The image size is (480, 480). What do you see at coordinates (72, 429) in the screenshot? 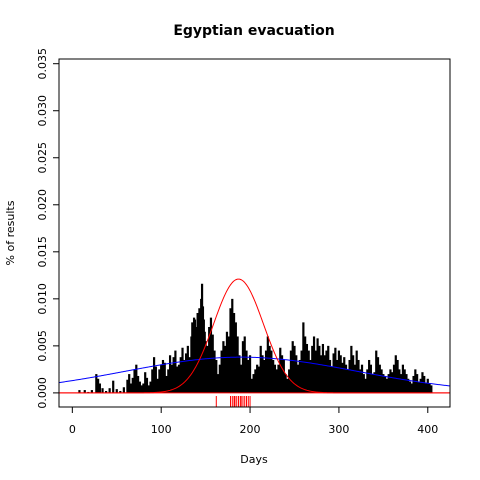
I see `x-tick-label: 0` at bounding box center [72, 429].